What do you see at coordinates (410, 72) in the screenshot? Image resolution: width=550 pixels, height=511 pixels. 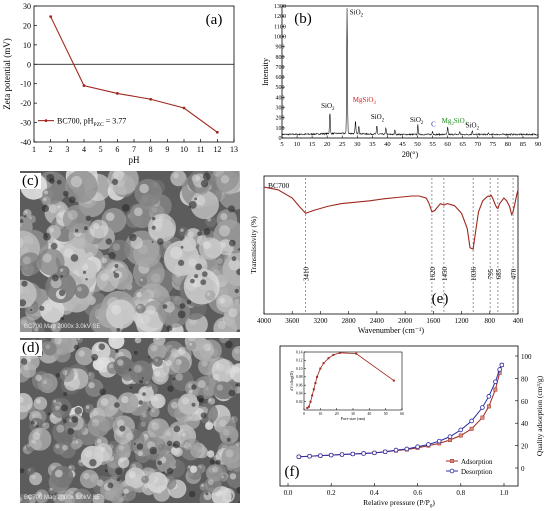 I see `xrd-plot-frame` at bounding box center [410, 72].